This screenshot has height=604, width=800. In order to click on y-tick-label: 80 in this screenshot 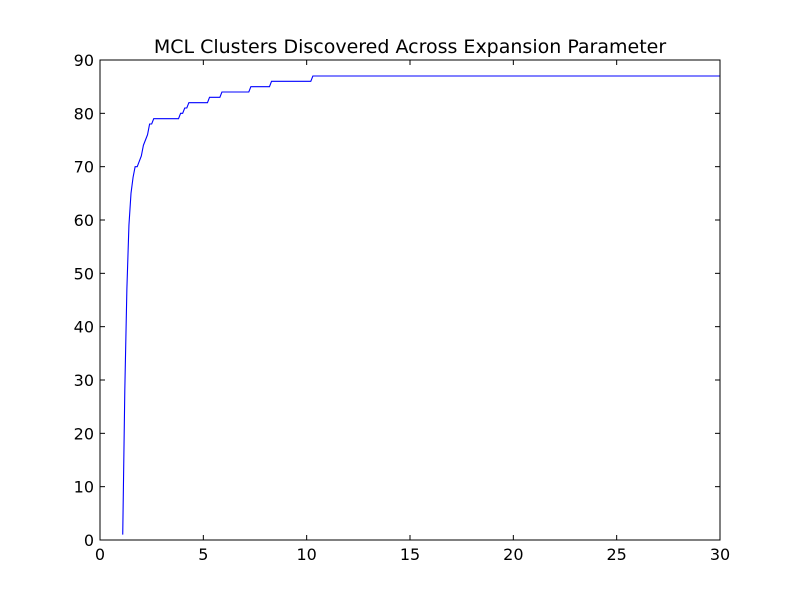, I will do `click(84, 113)`.